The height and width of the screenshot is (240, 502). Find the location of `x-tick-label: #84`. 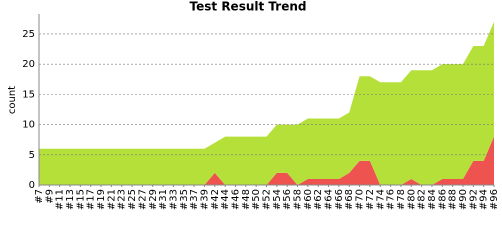

x-tick-label: #84 is located at coordinates (432, 199).